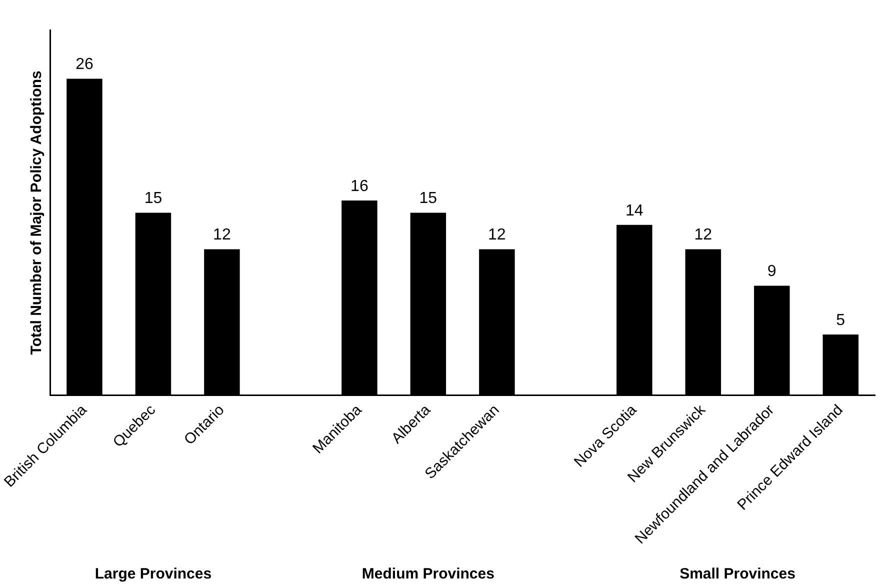  What do you see at coordinates (359, 186) in the screenshot?
I see `data-label: 16` at bounding box center [359, 186].